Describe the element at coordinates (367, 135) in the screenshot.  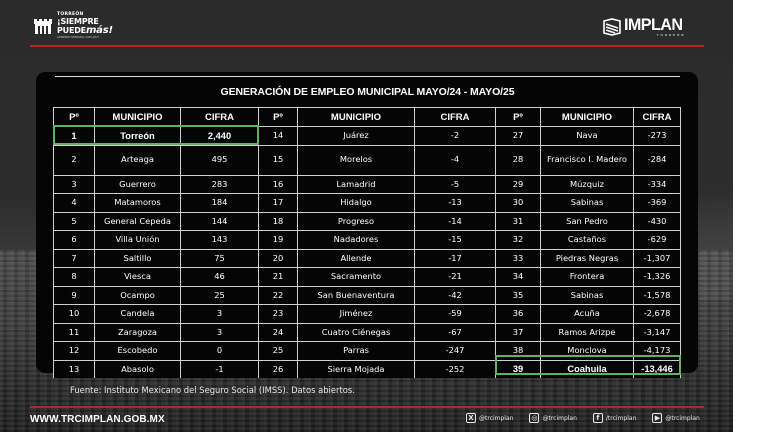
I see `table-row: 1 Torreón 2,440 14 Juárez -2 27 Nava -273` at that location.